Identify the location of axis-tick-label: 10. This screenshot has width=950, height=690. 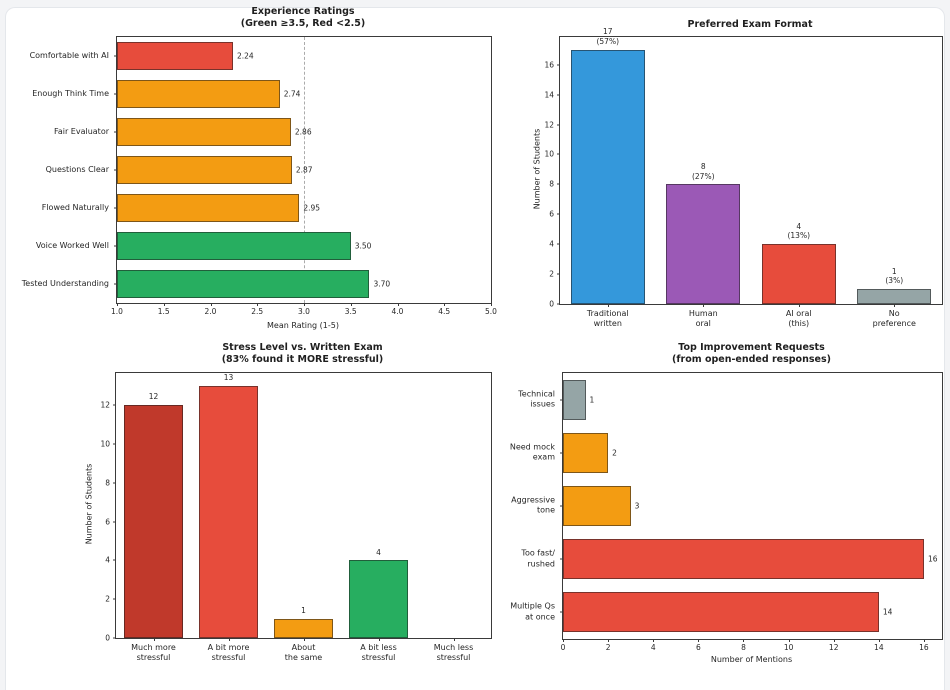
(105, 444).